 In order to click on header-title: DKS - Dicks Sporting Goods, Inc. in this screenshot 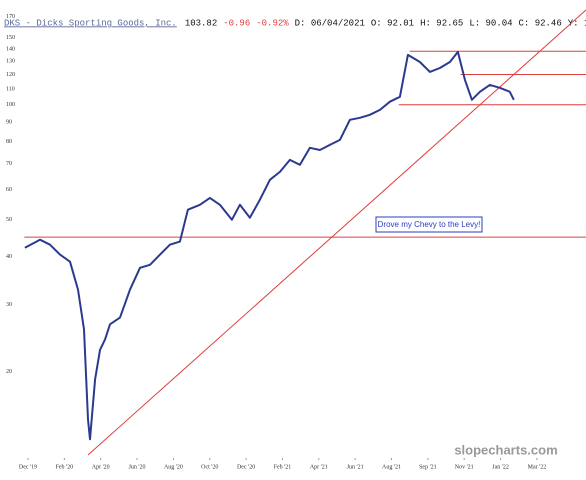, I will do `click(90, 23)`.